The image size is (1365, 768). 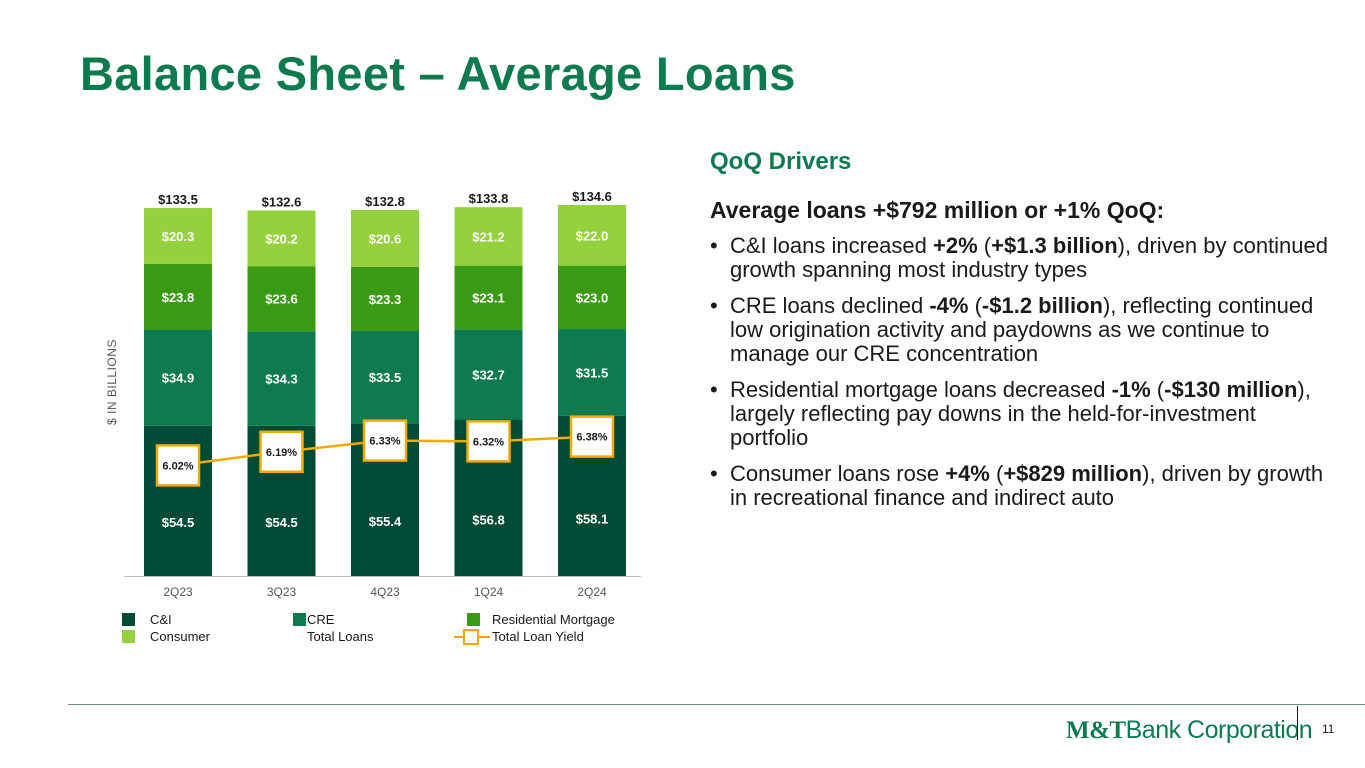 What do you see at coordinates (385, 201) in the screenshot?
I see `total-label: $132.8` at bounding box center [385, 201].